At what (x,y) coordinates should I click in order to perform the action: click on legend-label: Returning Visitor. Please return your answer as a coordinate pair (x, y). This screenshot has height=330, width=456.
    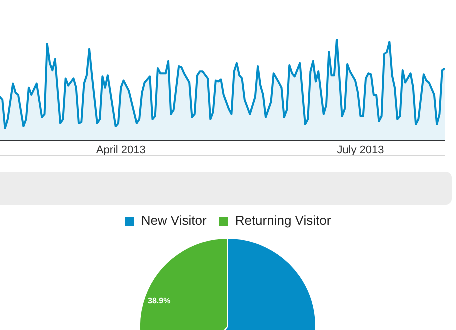
    Looking at the image, I should click on (283, 220).